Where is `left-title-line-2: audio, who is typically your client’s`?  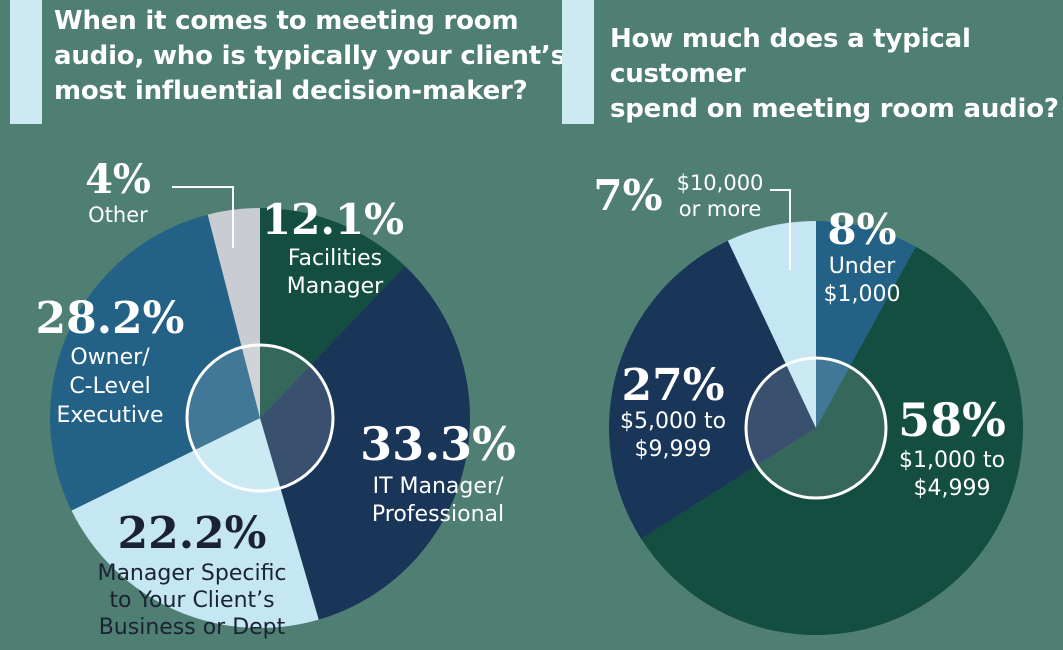
left-title-line-2: audio, who is typically your client’s is located at coordinates (310, 56).